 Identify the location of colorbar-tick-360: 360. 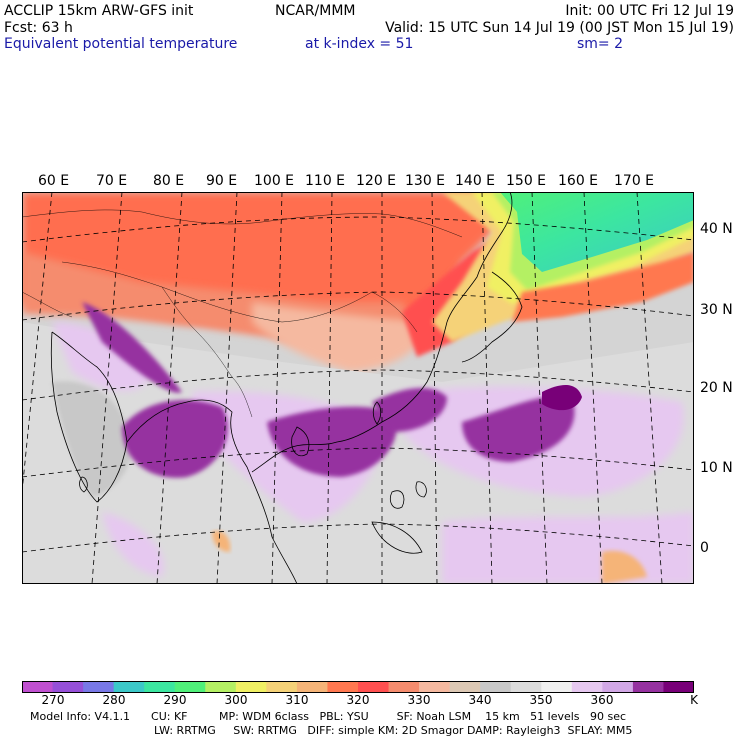
(602, 700).